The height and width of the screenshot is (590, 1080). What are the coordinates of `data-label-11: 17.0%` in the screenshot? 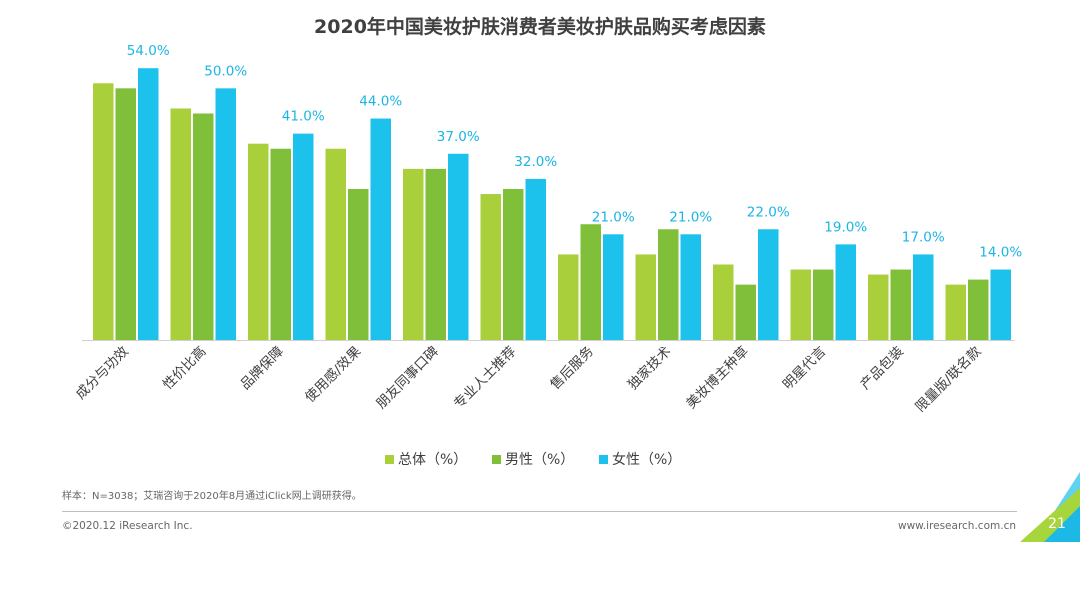 It's located at (923, 237).